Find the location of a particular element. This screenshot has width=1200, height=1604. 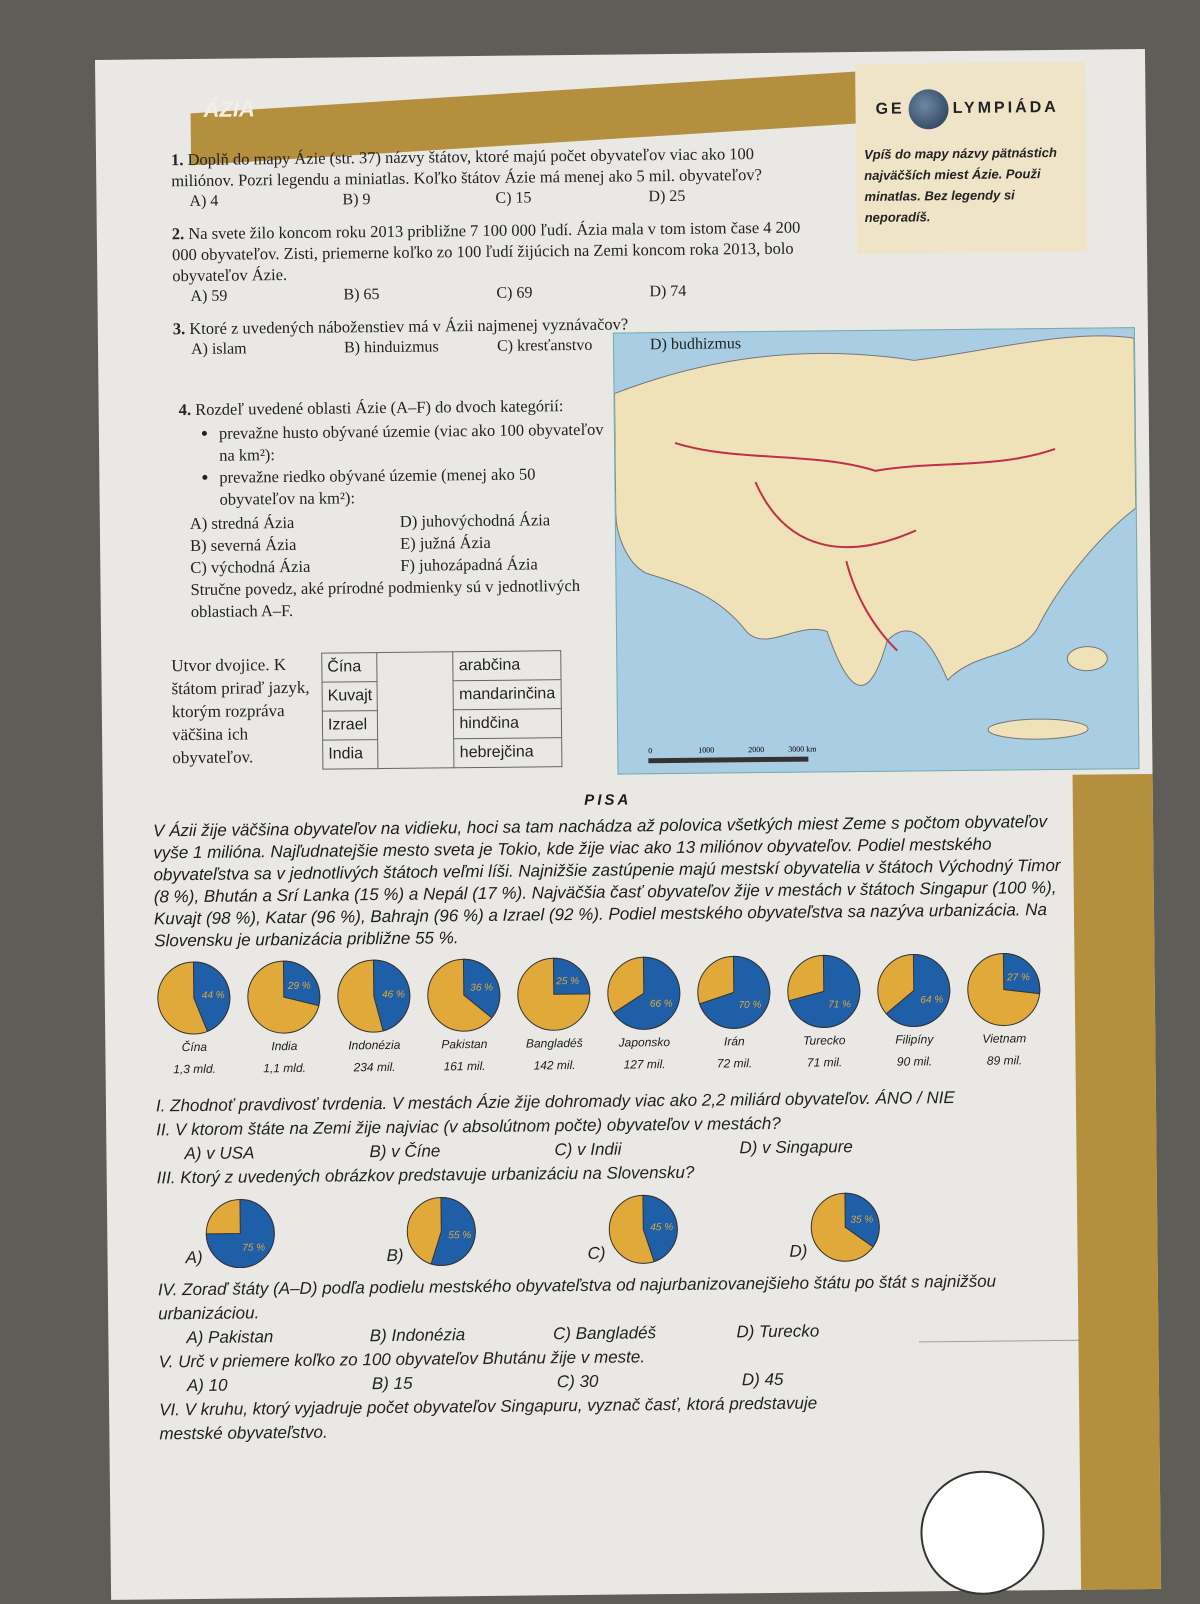

map-landmass is located at coordinates (875, 510).